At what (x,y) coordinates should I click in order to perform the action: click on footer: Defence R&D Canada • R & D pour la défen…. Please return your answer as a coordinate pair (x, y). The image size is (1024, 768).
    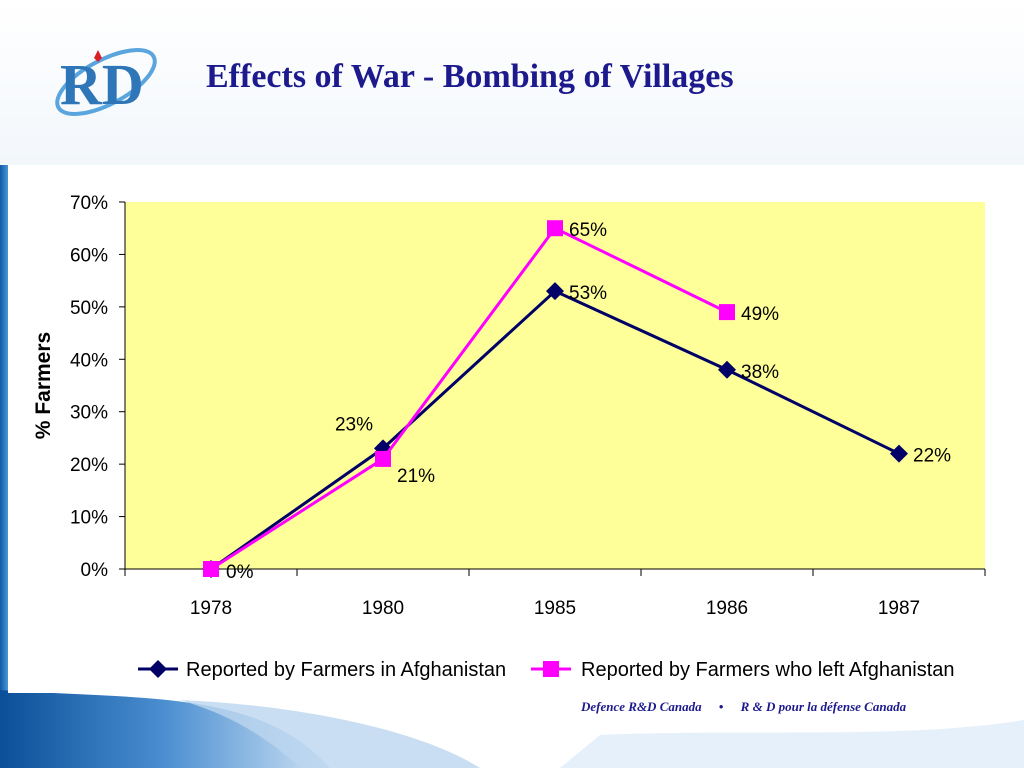
    Looking at the image, I should click on (743, 707).